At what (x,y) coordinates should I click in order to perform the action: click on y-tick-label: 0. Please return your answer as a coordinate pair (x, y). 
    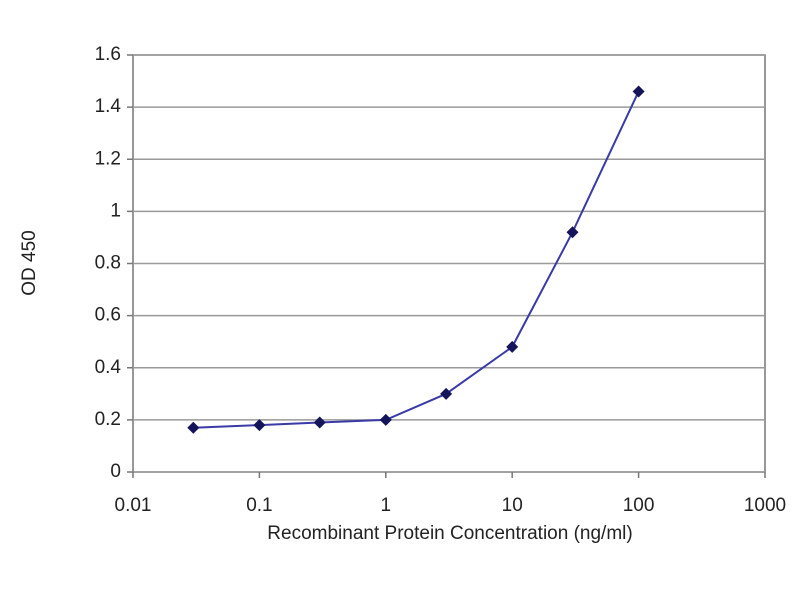
    Looking at the image, I should click on (115, 471).